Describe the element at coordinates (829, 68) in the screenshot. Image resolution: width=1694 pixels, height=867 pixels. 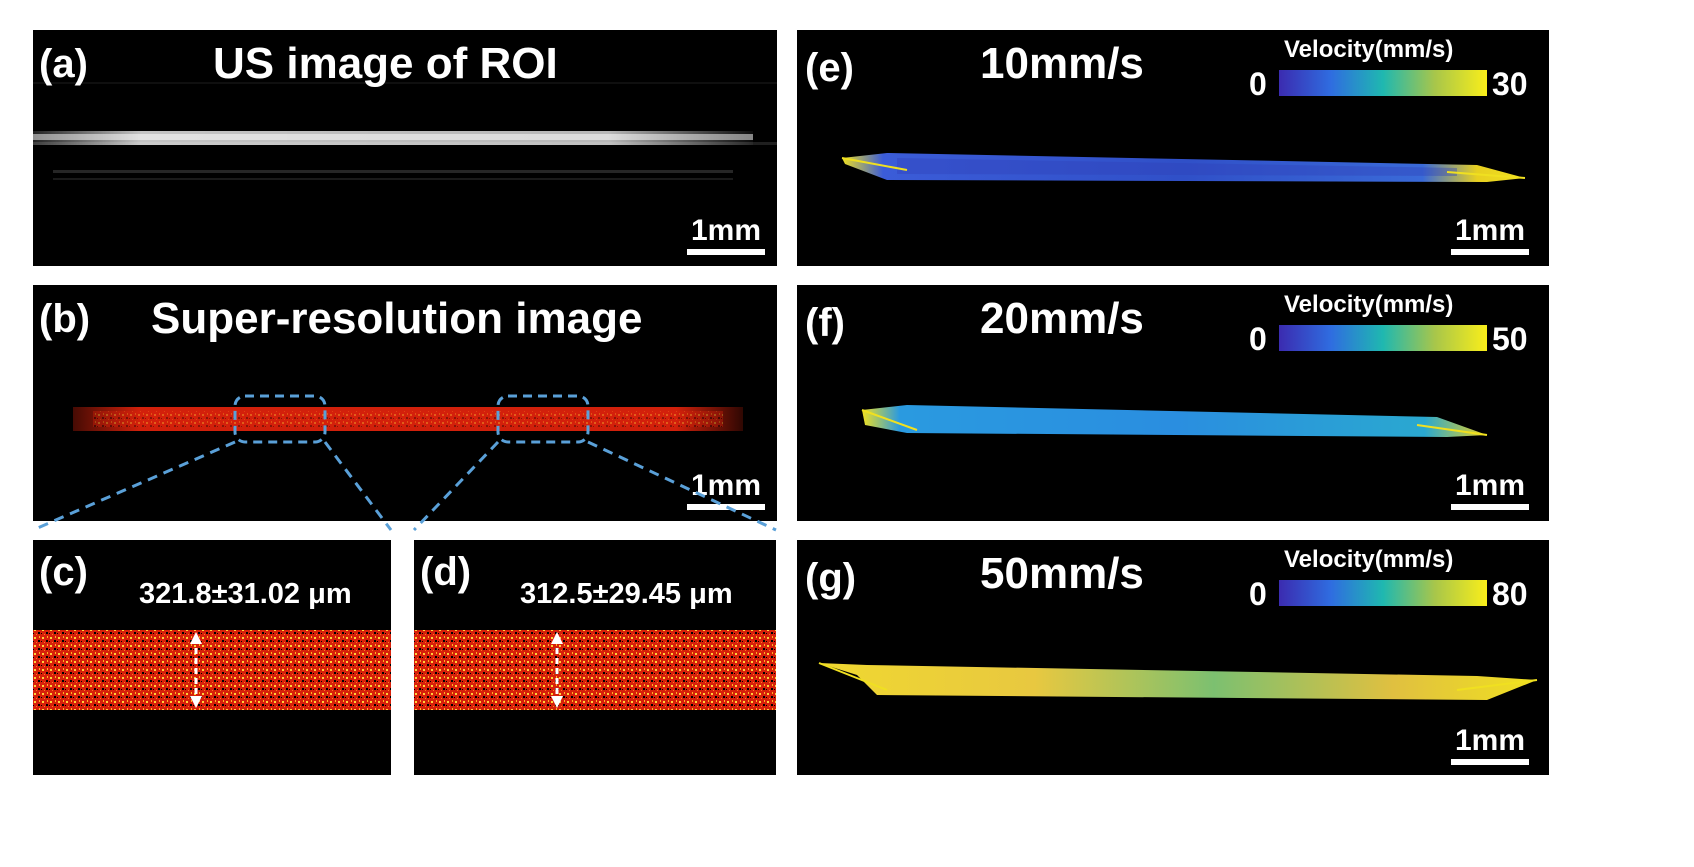
I see `panel-e-label: (e)` at that location.